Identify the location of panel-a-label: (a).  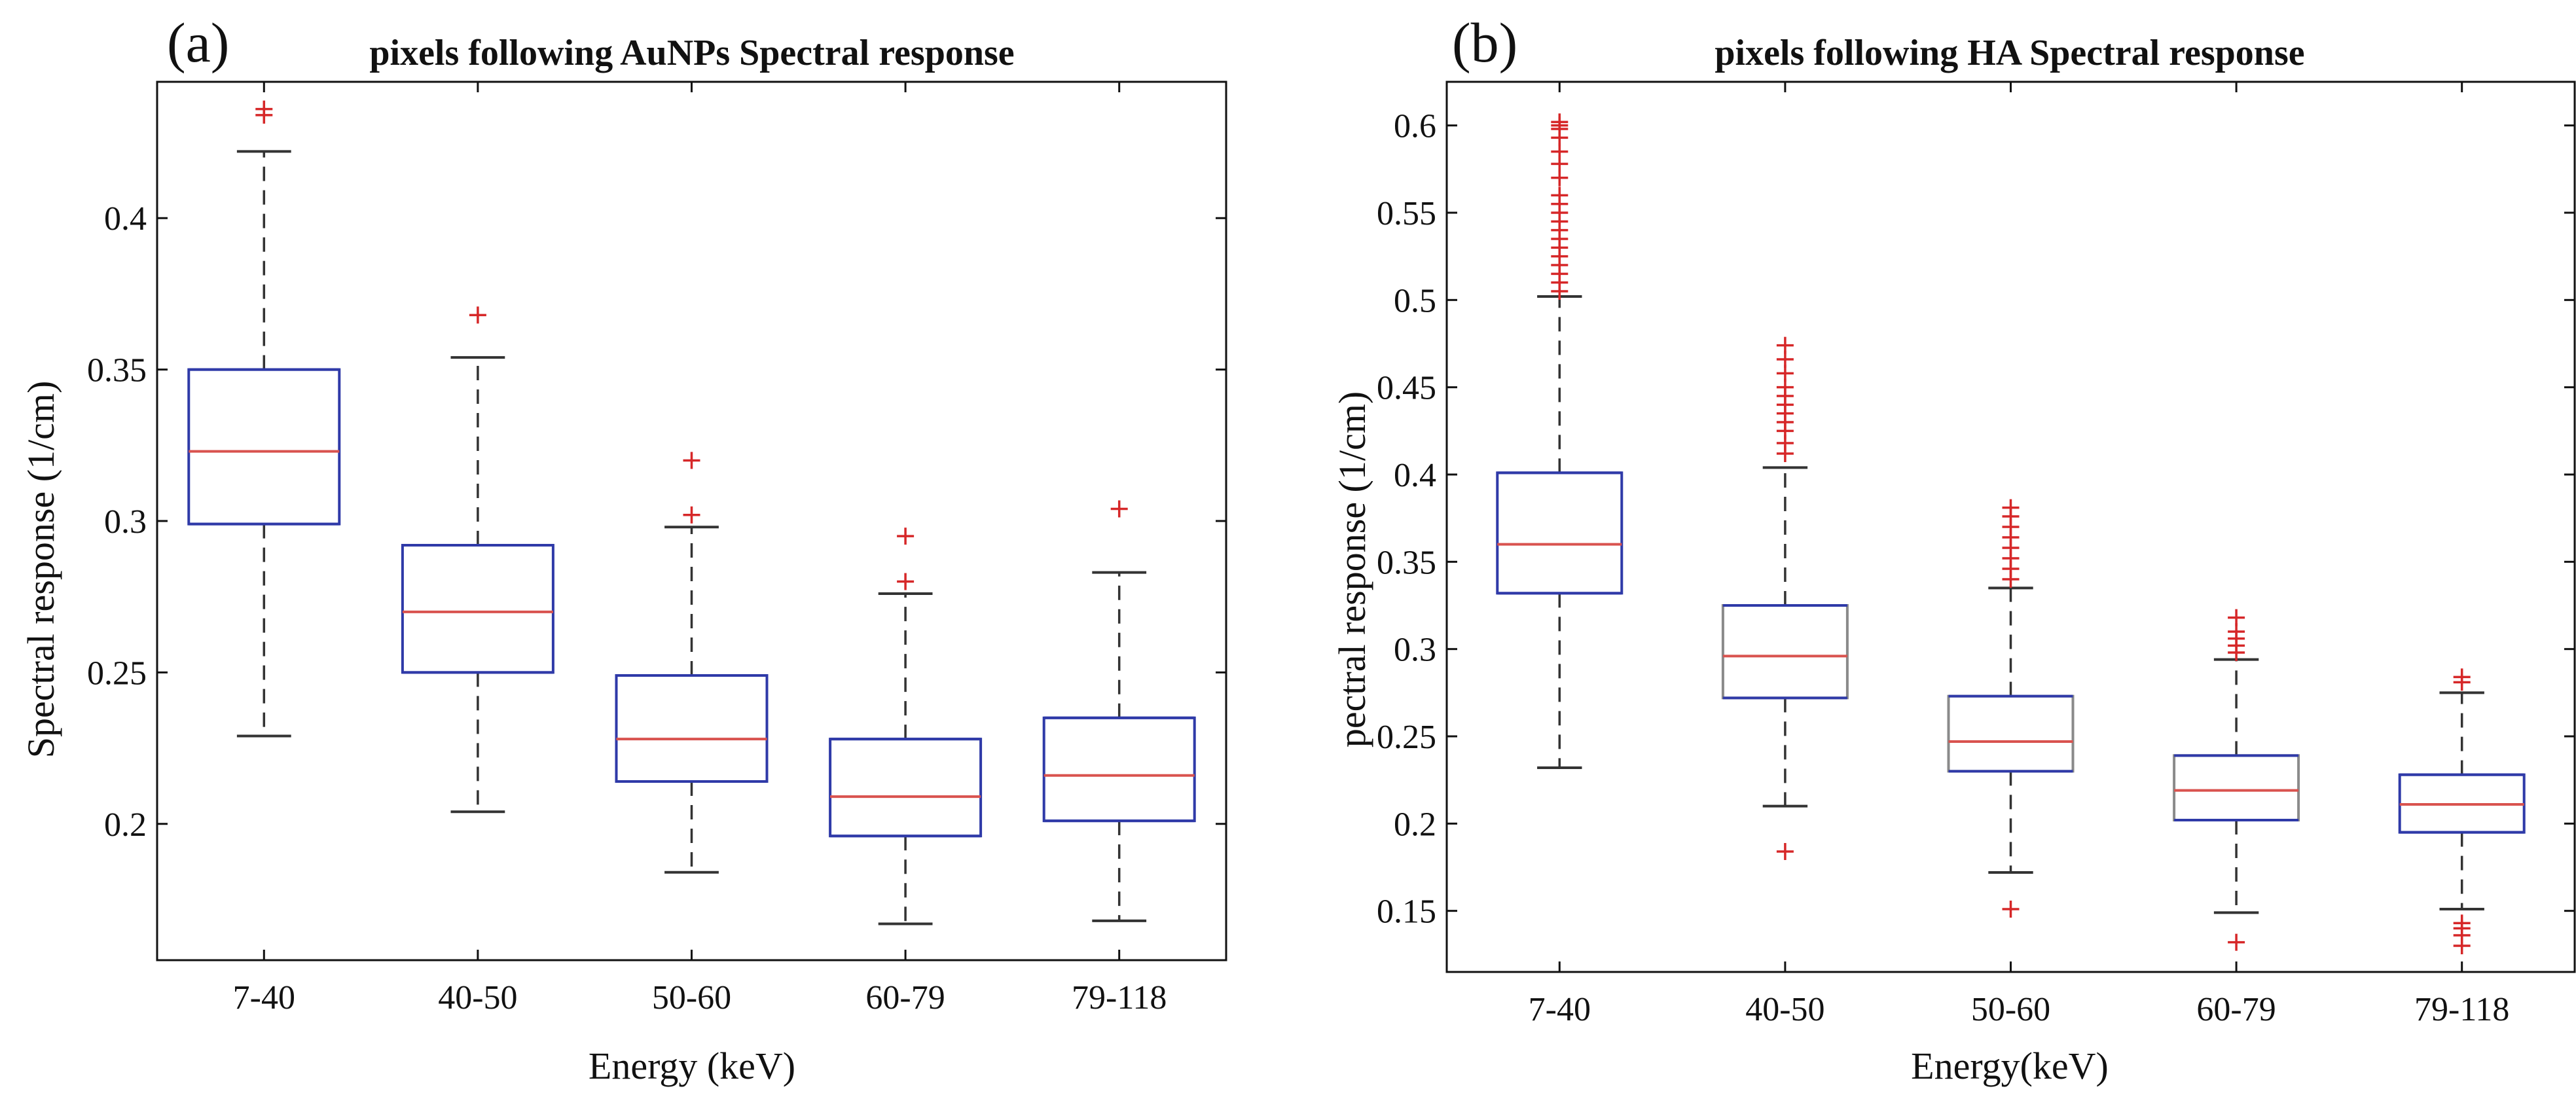
(198, 42).